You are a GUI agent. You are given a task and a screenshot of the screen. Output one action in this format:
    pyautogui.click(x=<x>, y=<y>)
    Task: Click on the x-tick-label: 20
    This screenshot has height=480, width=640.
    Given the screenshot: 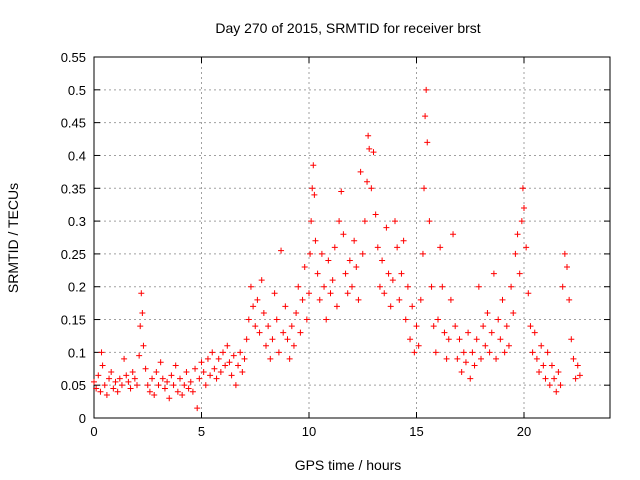 What is the action you would take?
    pyautogui.click(x=524, y=431)
    